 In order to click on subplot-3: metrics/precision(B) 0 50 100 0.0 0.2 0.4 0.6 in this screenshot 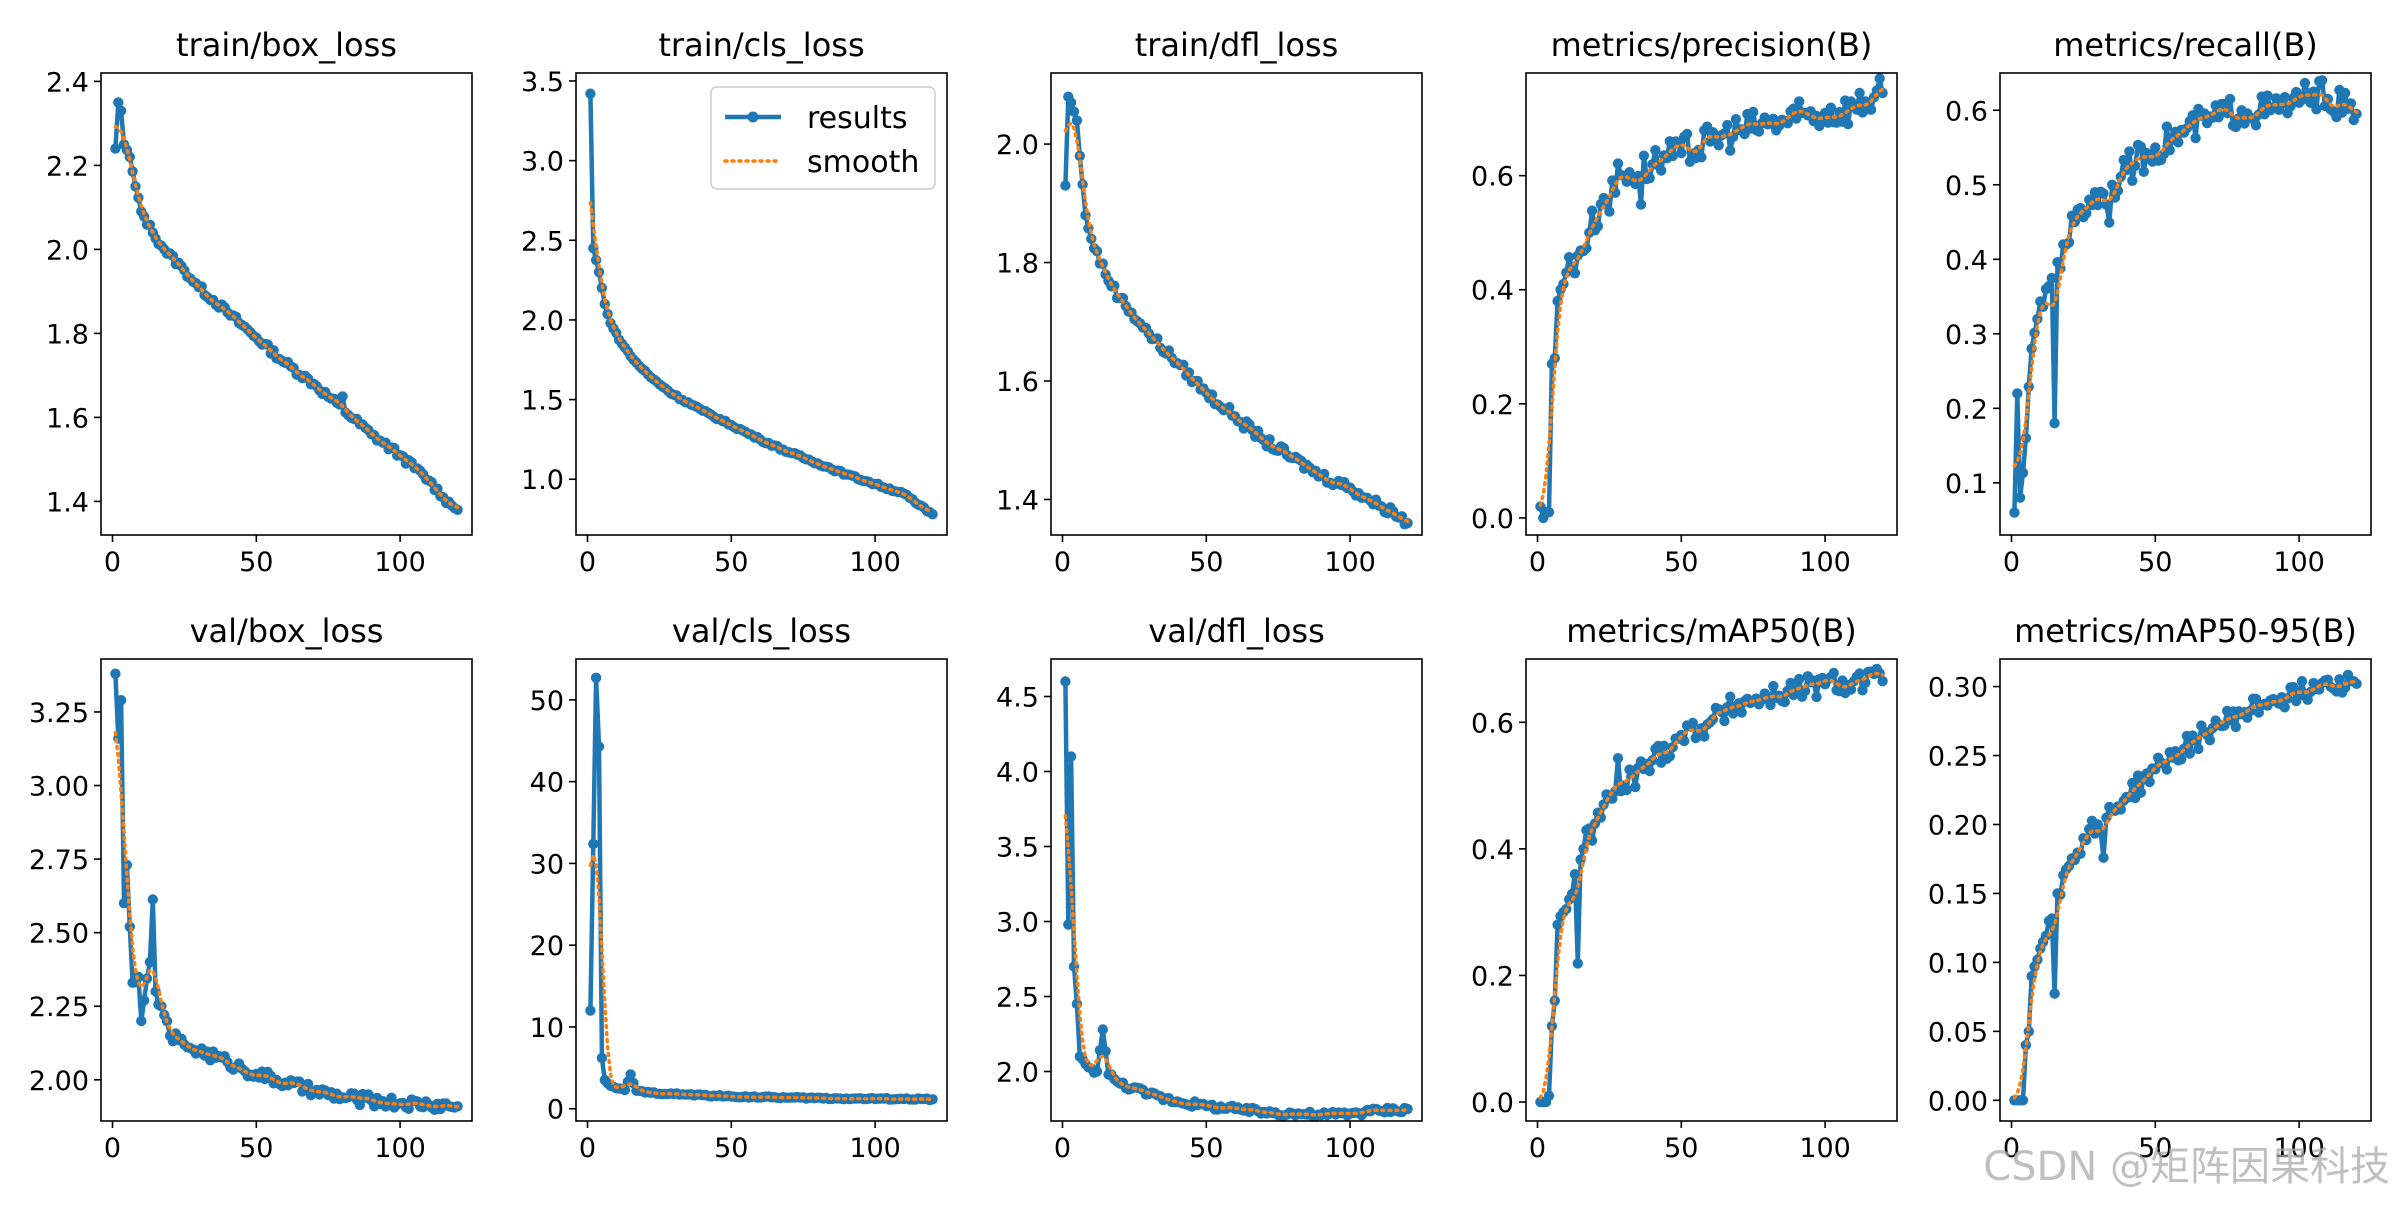, I will do `click(1684, 302)`.